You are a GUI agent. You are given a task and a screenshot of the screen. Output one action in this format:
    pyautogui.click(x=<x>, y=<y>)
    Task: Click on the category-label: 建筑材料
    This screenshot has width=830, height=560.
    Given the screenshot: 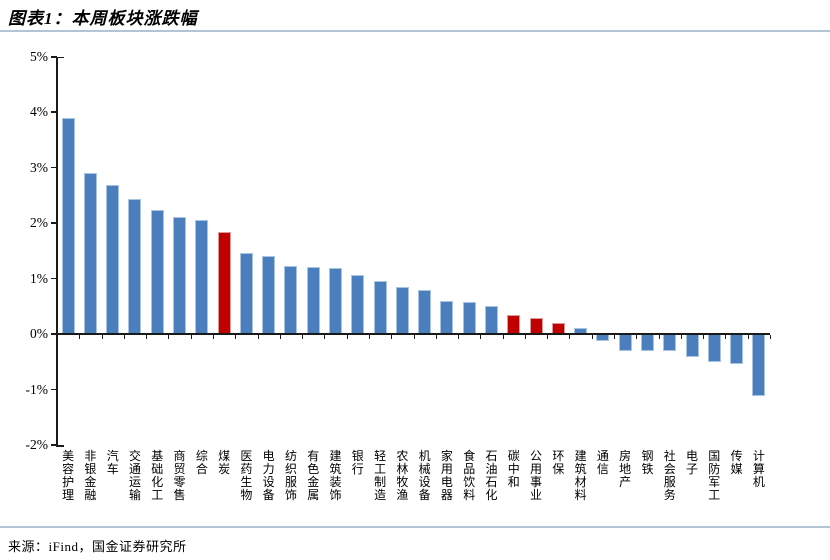 What is the action you would take?
    pyautogui.click(x=580, y=475)
    